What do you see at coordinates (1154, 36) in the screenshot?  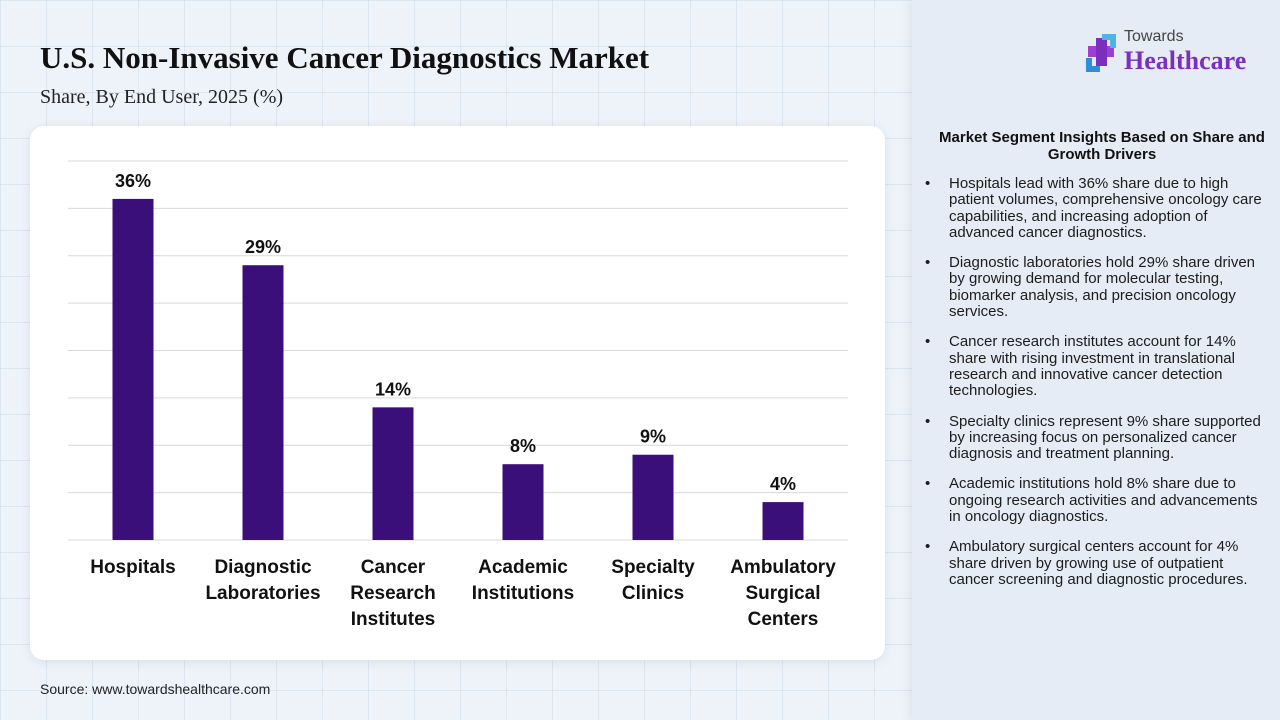 I see `logo-text-small: Towards` at bounding box center [1154, 36].